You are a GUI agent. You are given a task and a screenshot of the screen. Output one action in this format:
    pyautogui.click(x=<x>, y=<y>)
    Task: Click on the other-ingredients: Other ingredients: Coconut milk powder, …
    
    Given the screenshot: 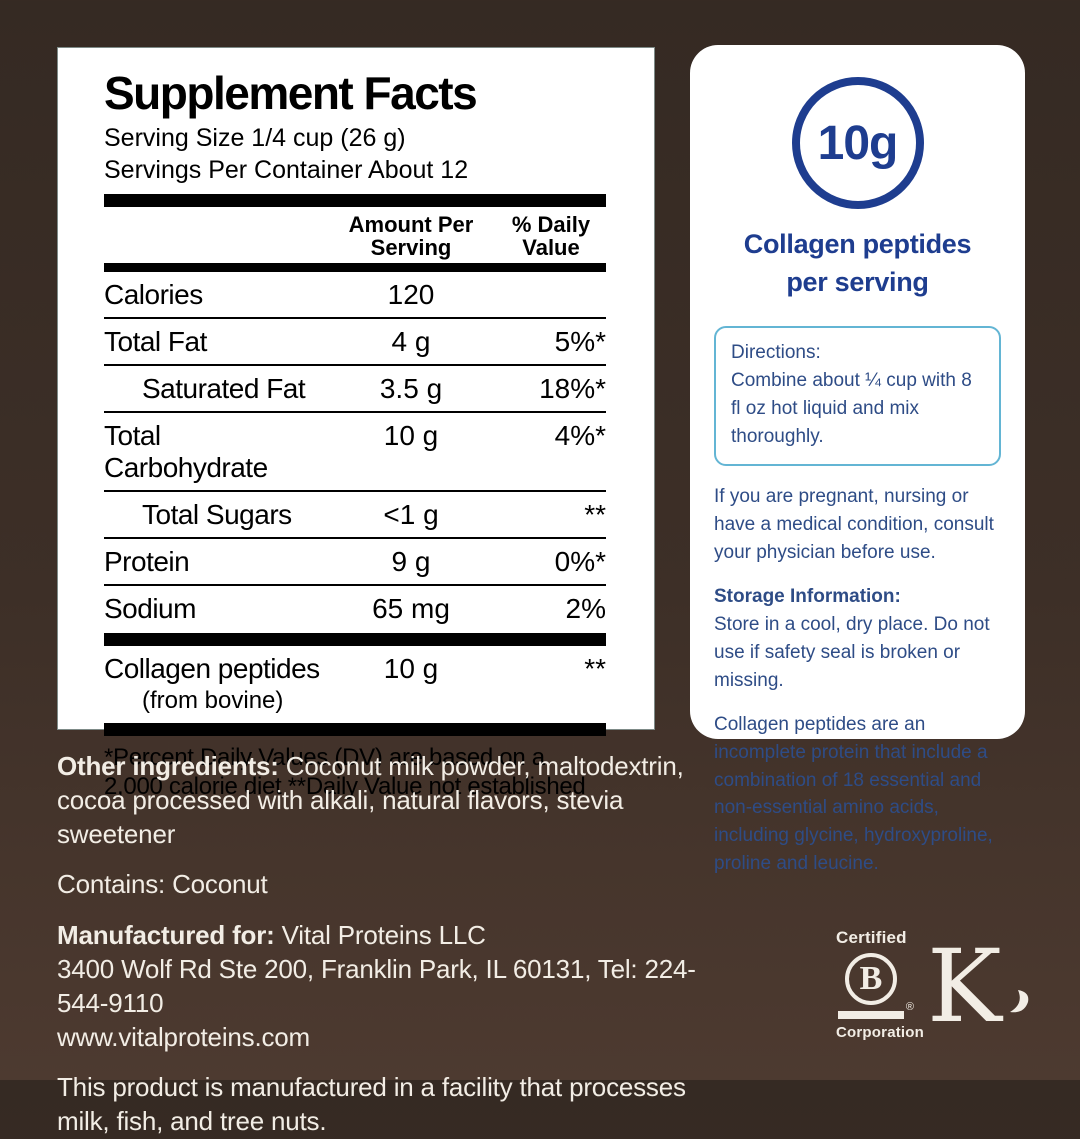 What is the action you would take?
    pyautogui.click(x=370, y=800)
    